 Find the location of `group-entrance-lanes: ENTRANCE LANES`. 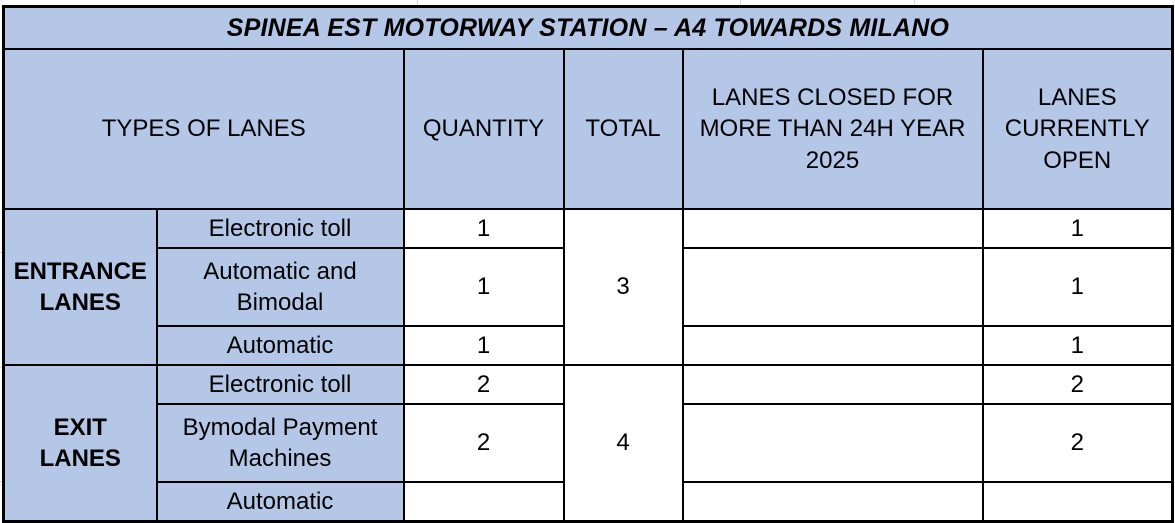

group-entrance-lanes: ENTRANCE LANES is located at coordinates (80, 287).